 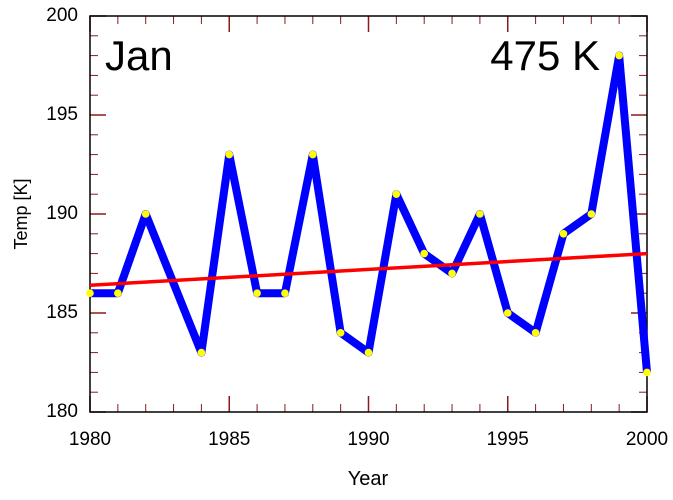 What do you see at coordinates (545, 55) in the screenshot?
I see `level-annotation: 475 K` at bounding box center [545, 55].